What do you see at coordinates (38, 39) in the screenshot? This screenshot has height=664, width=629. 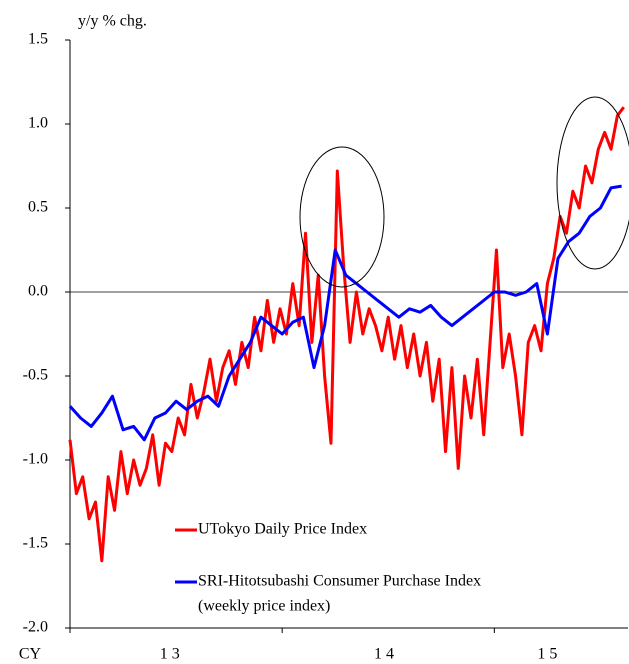 I see `y-tick-label: 1.5` at bounding box center [38, 39].